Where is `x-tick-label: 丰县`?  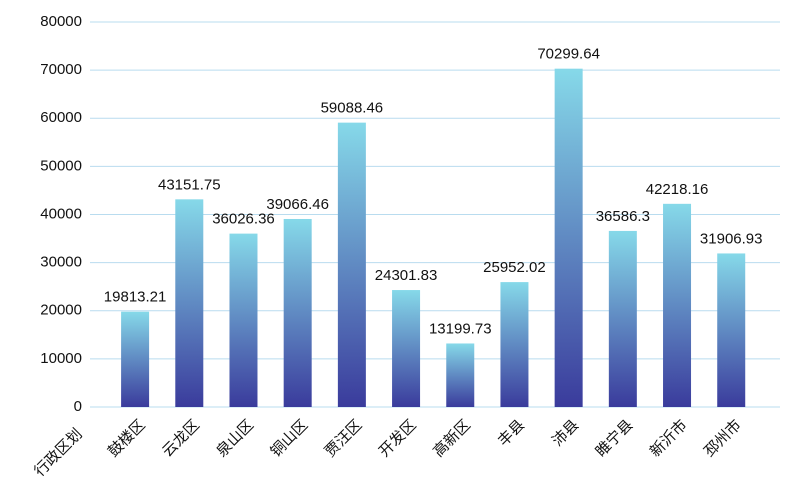
x-tick-label: 丰县 is located at coordinates (511, 433).